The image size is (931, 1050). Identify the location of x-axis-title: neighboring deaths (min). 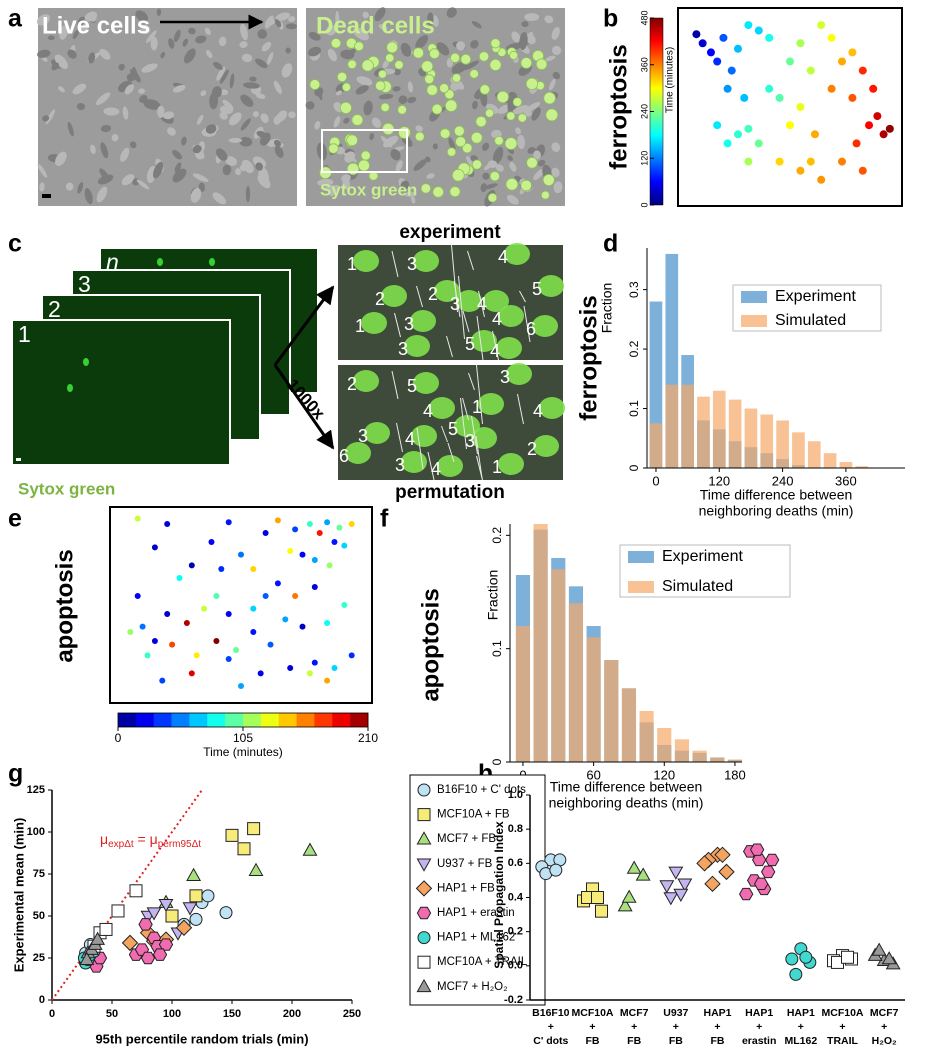
(626, 803).